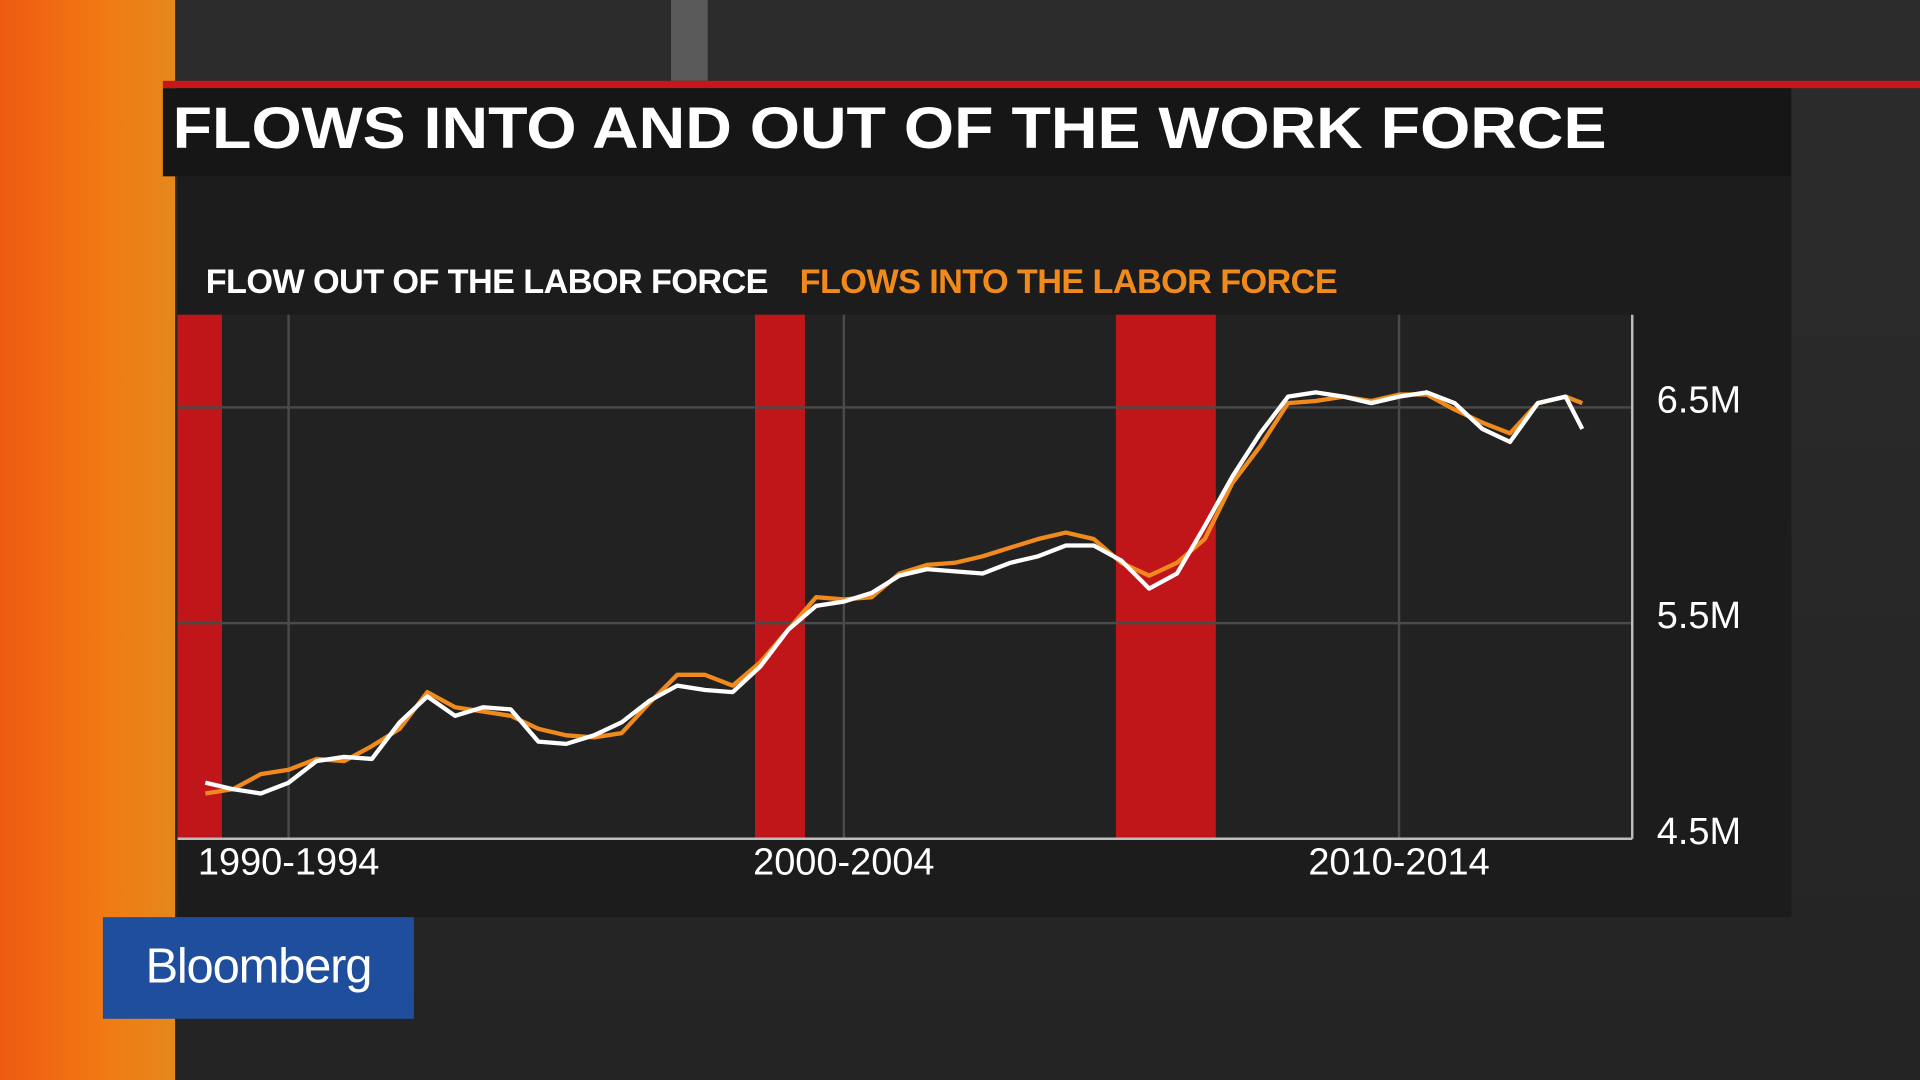 The image size is (1920, 1080). What do you see at coordinates (1398, 863) in the screenshot?
I see `x-tick-label: 2010-2014` at bounding box center [1398, 863].